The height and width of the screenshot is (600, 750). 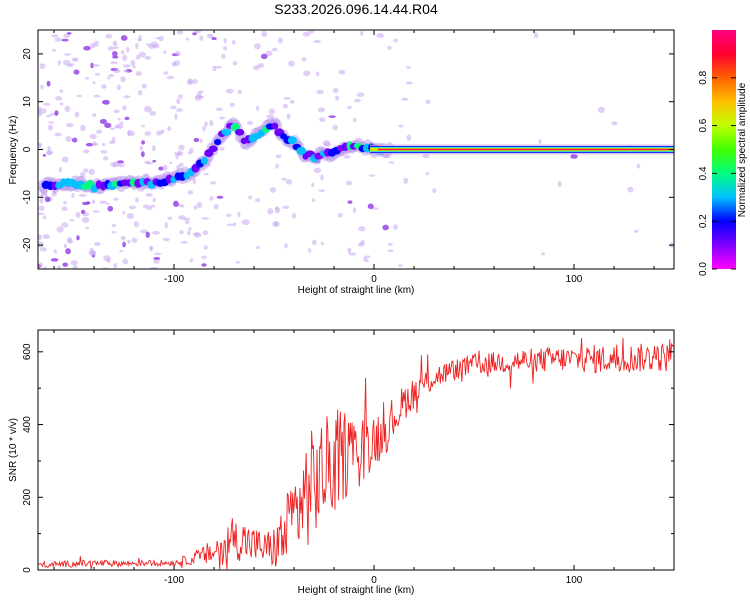 What do you see at coordinates (742, 149) in the screenshot?
I see `colorbar-label: Normalized spectral amplitude` at bounding box center [742, 149].